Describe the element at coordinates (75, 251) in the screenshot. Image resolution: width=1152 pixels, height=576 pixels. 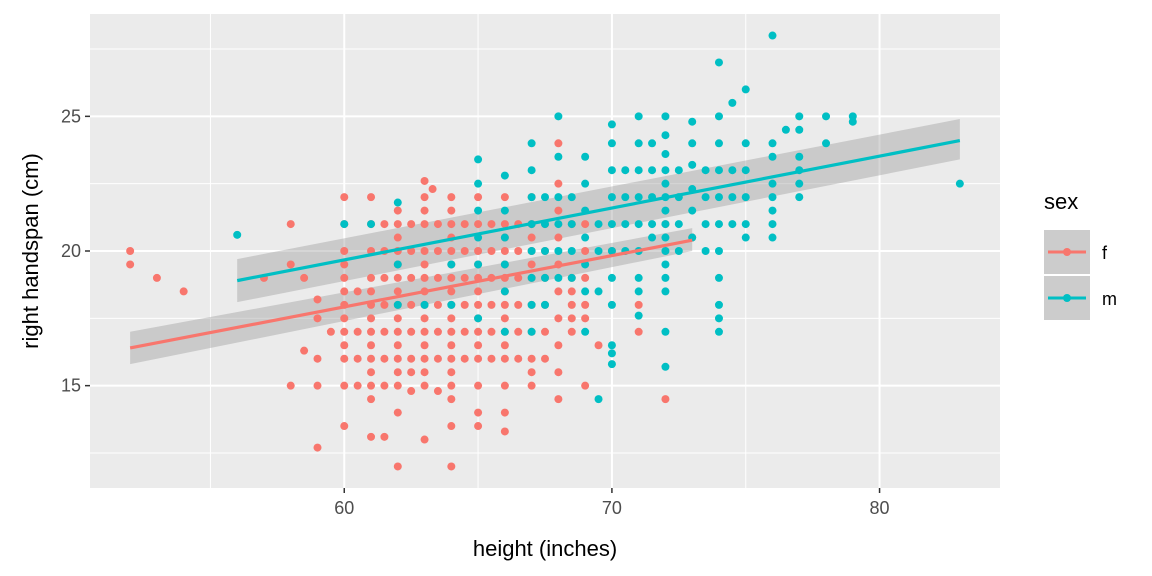
I see `y-axis-ticks: 15 20 25` at that location.